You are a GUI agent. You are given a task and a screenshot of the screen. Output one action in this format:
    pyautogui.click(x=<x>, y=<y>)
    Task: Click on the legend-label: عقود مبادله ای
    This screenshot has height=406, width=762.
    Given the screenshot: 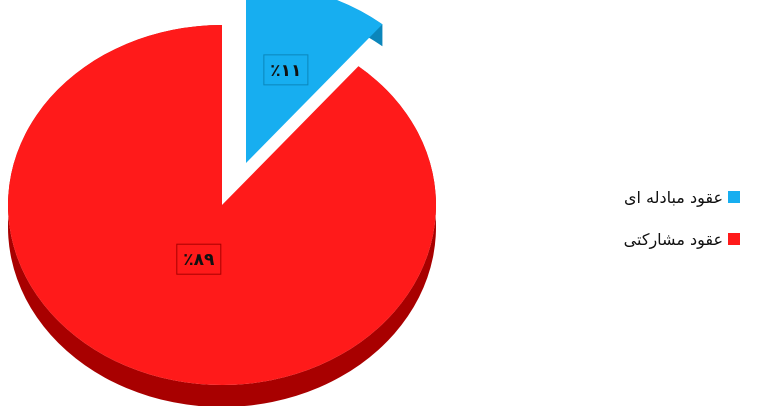 What is the action you would take?
    pyautogui.click(x=673, y=197)
    